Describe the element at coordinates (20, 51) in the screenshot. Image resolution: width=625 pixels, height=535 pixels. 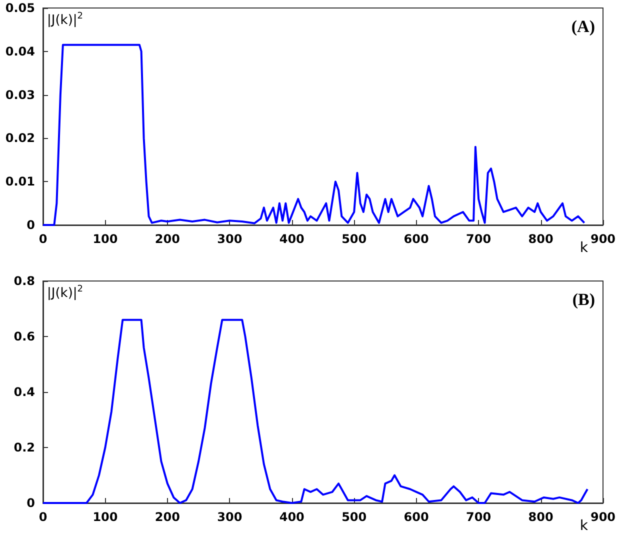
I see `y-tick-label: 0.04` at that location.